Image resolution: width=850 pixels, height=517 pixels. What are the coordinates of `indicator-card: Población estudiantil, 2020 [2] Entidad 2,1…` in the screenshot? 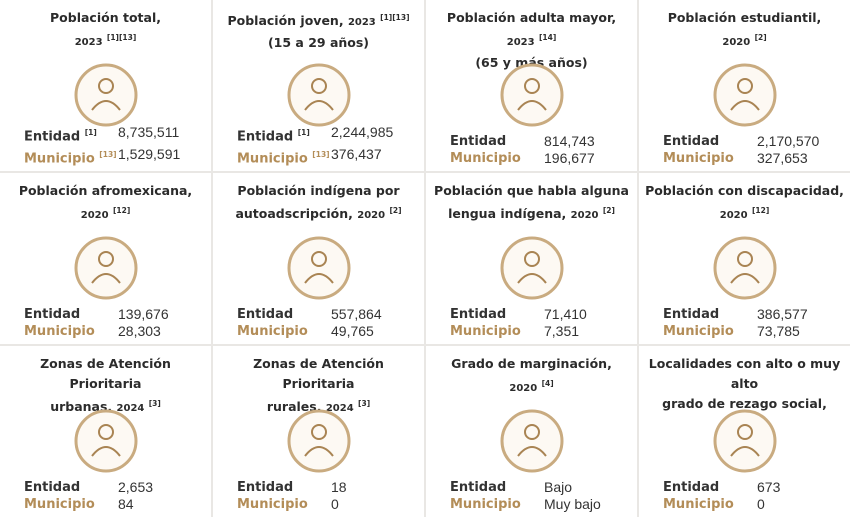 It's located at (744, 85).